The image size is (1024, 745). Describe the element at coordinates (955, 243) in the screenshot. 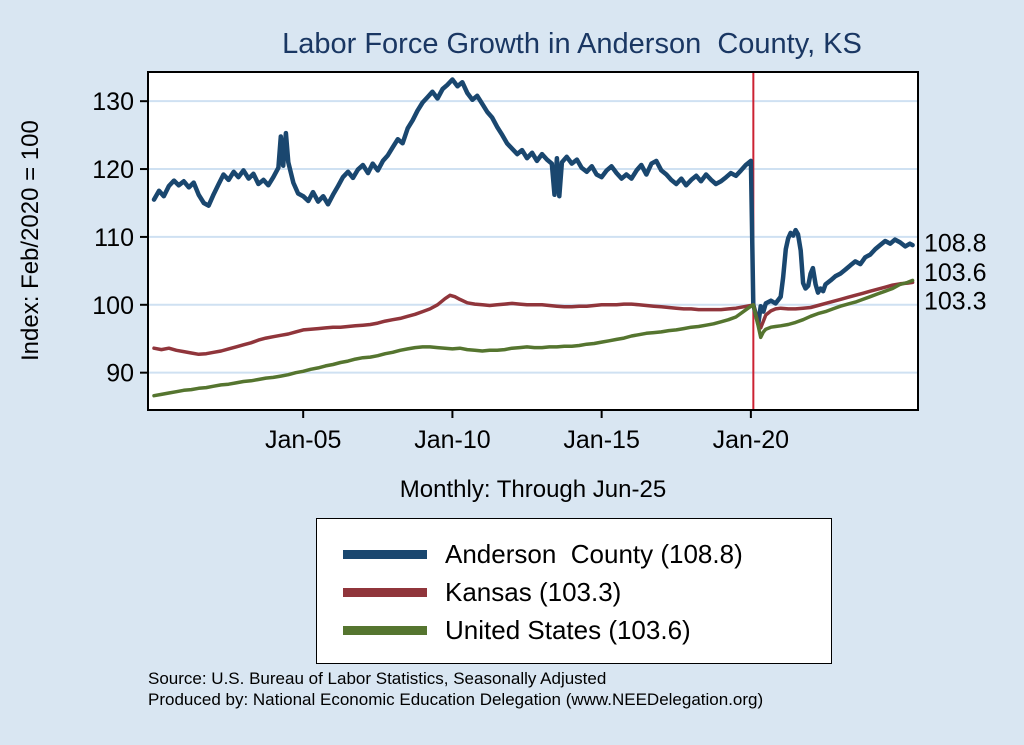

I see `end-label: 108.8` at that location.